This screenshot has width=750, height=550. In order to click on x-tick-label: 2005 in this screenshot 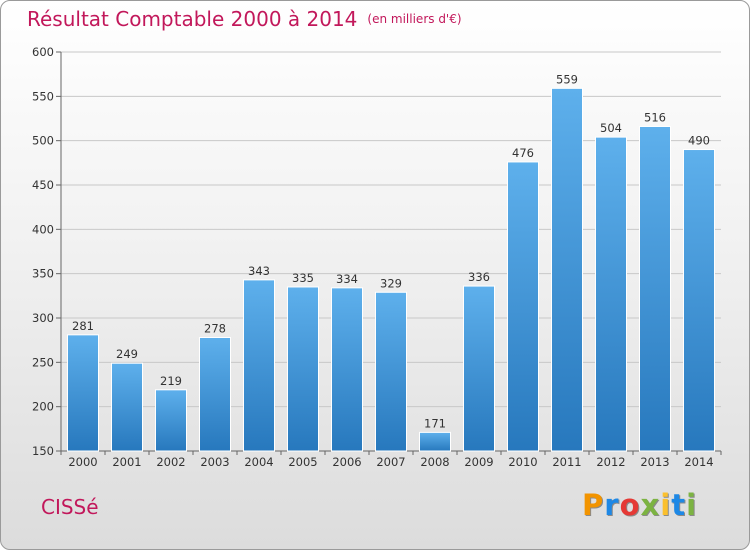, I will do `click(302, 462)`.